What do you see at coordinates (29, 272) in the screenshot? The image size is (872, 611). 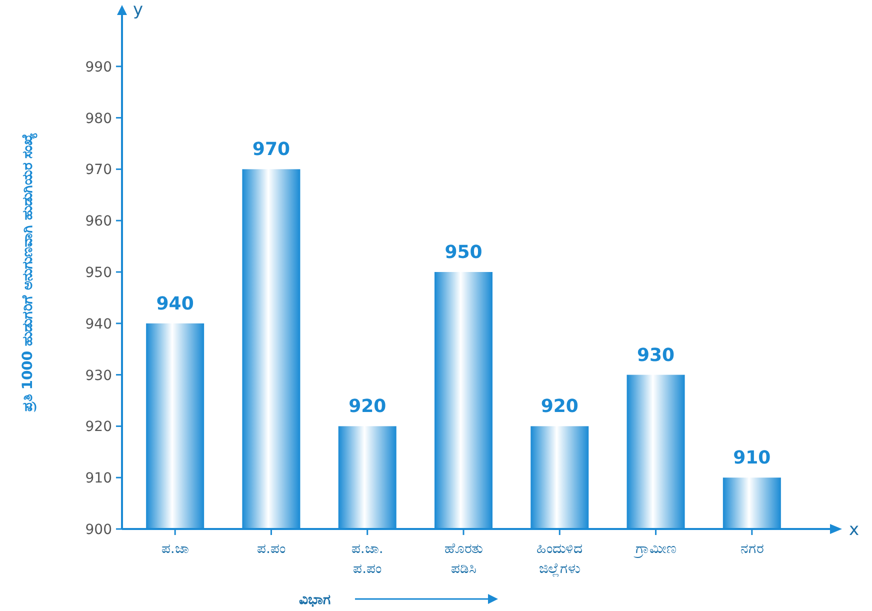 I see `y-axis-title: ಪ್ರತಿ 1000 ಹುಡುಗರಿಗೆ ಅನುಗುಣವಾಗಿ ಹುಡುಗಿಯರ ಸಂಖ್ಯೆ` at bounding box center [29, 272].